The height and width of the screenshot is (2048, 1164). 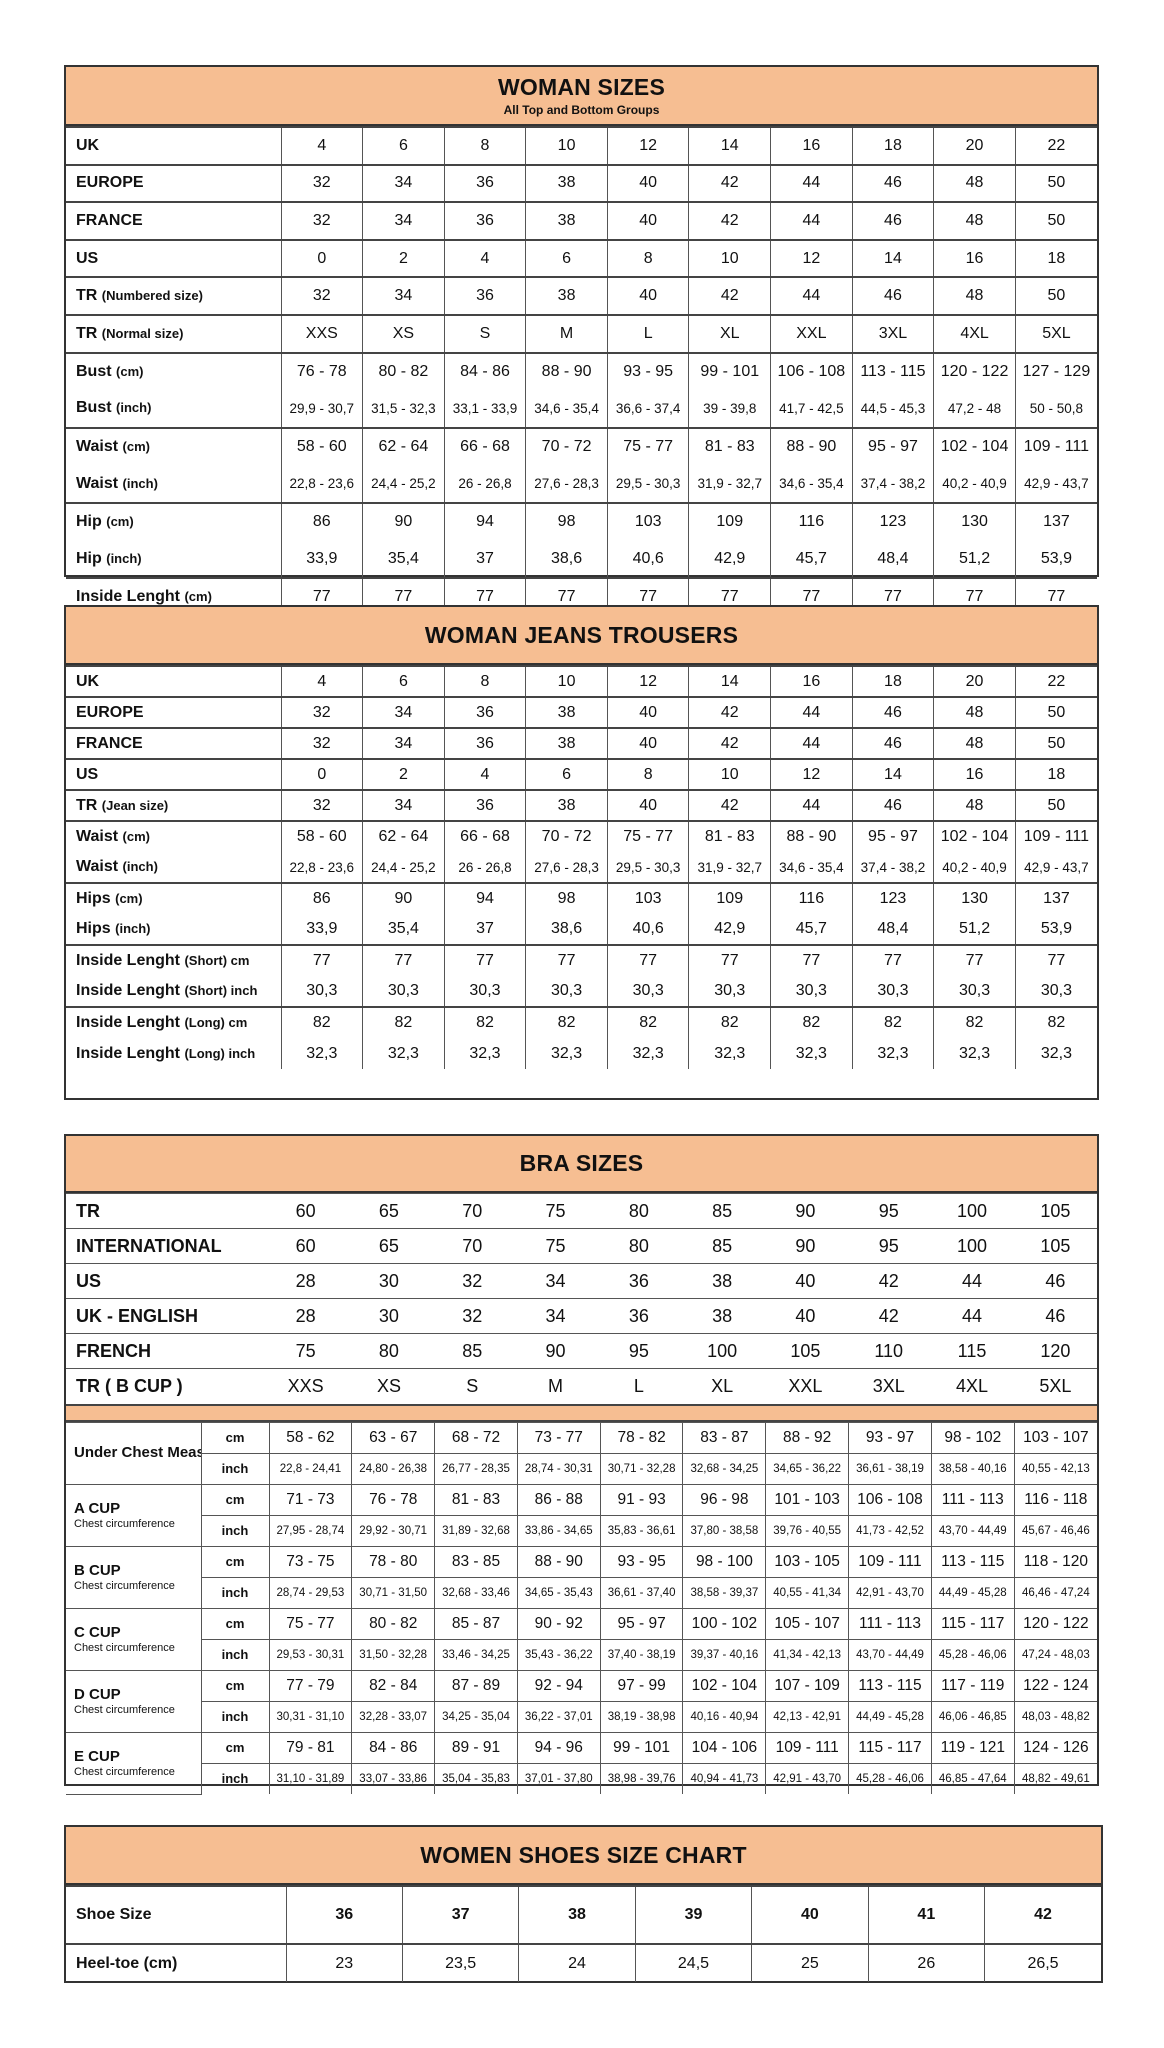 What do you see at coordinates (1055, 1499) in the screenshot?
I see `table-cell: 116 - 118` at bounding box center [1055, 1499].